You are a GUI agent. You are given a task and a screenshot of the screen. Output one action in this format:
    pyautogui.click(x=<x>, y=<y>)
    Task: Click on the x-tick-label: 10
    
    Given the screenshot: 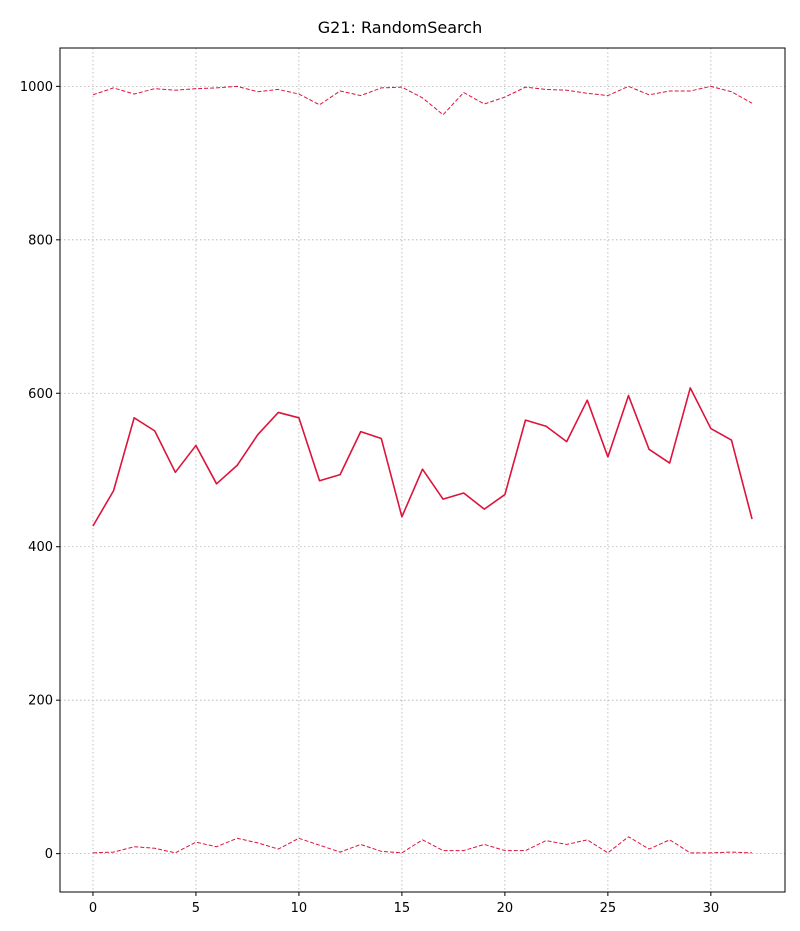 What is the action you would take?
    pyautogui.click(x=299, y=908)
    